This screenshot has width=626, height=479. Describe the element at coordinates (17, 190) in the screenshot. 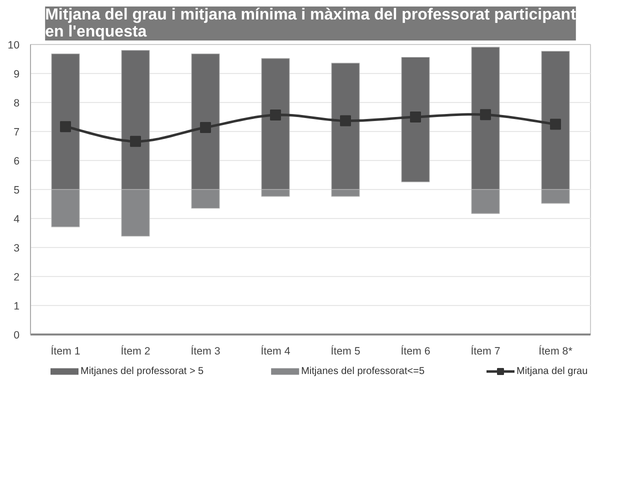

I see `y-tick-label: 5` at that location.